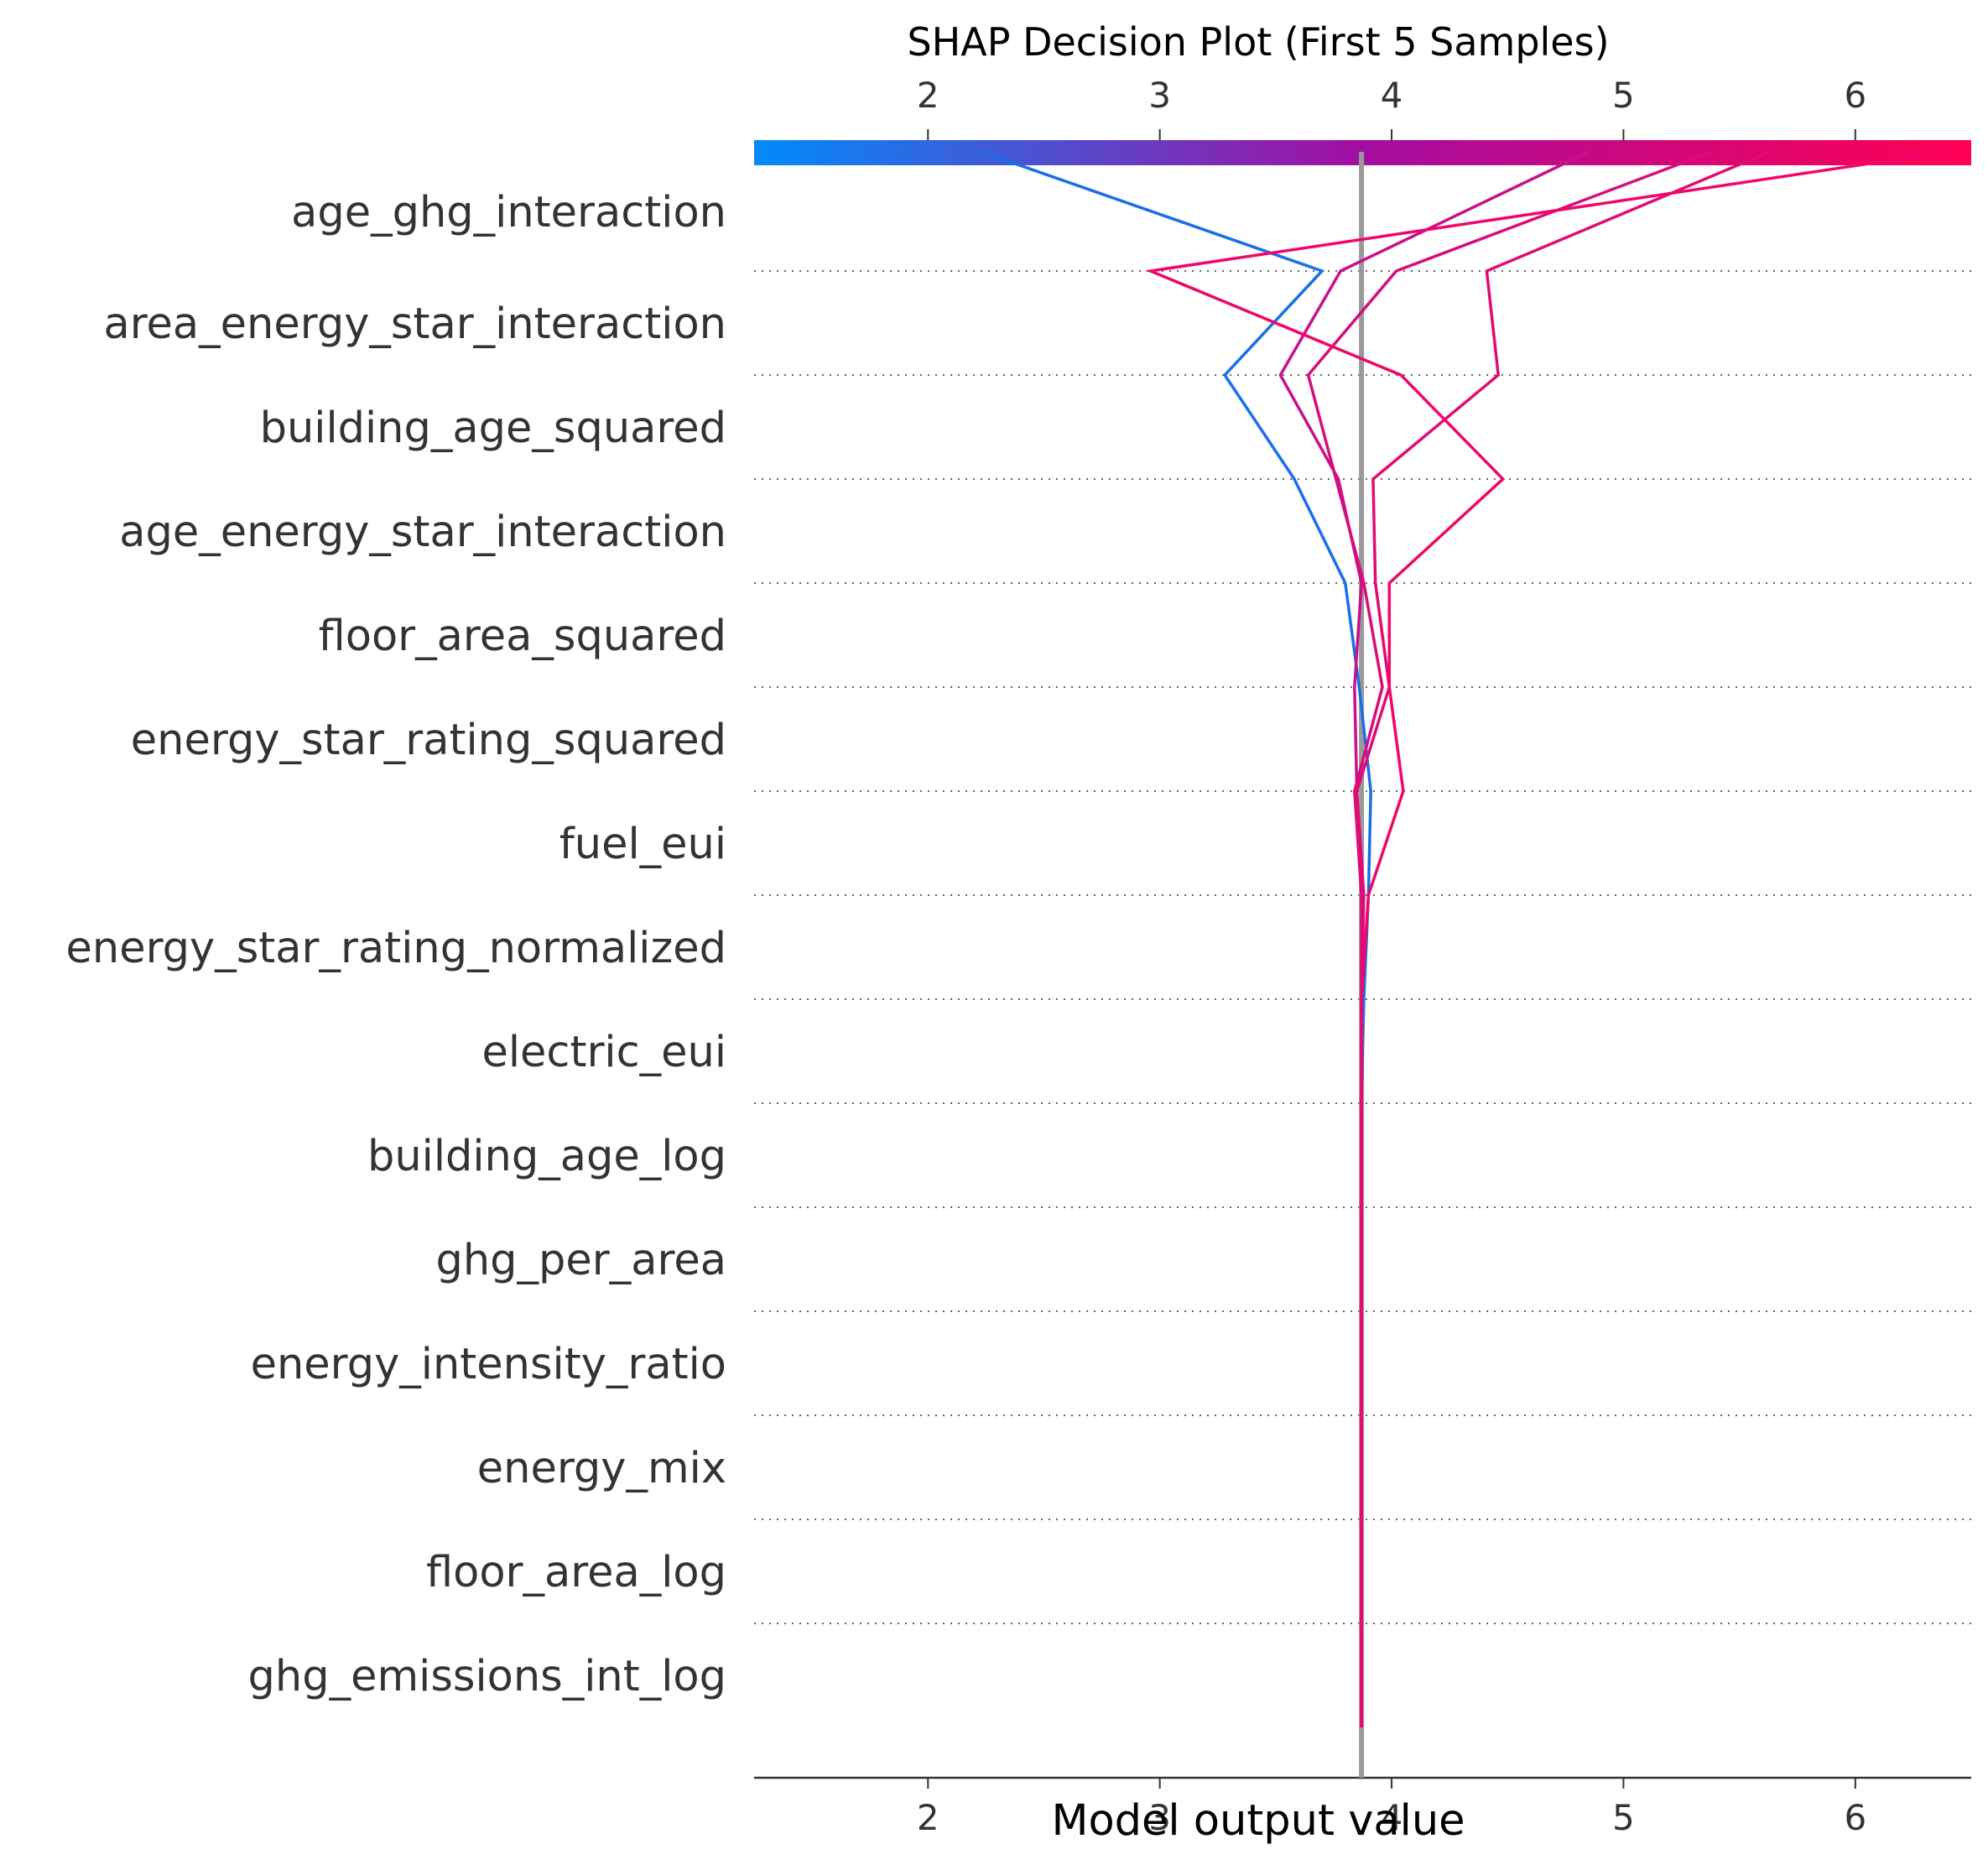  Describe the element at coordinates (603, 1052) in the screenshot. I see `feature-label: electric_eui` at that location.